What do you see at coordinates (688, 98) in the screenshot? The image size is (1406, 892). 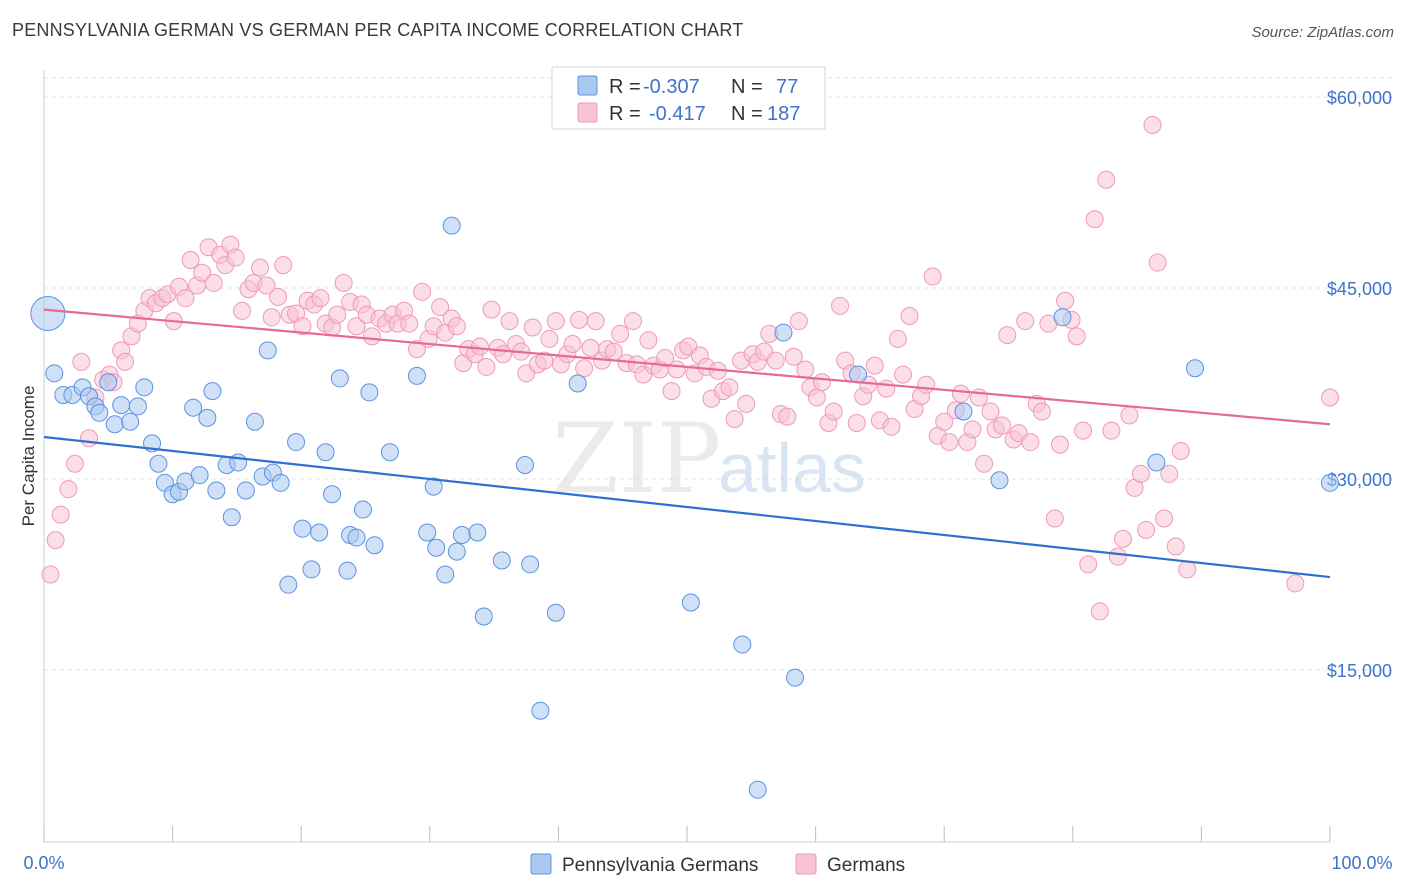 I see `top-legend: R = -0.307 N = 77 R = -0.417 N = 187` at bounding box center [688, 98].